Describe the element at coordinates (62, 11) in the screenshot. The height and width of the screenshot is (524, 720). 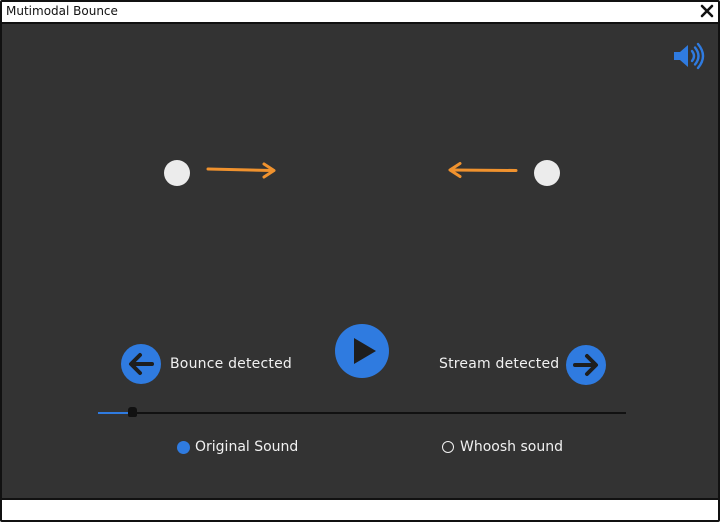
I see `window-title: Mutimodal Bounce` at that location.